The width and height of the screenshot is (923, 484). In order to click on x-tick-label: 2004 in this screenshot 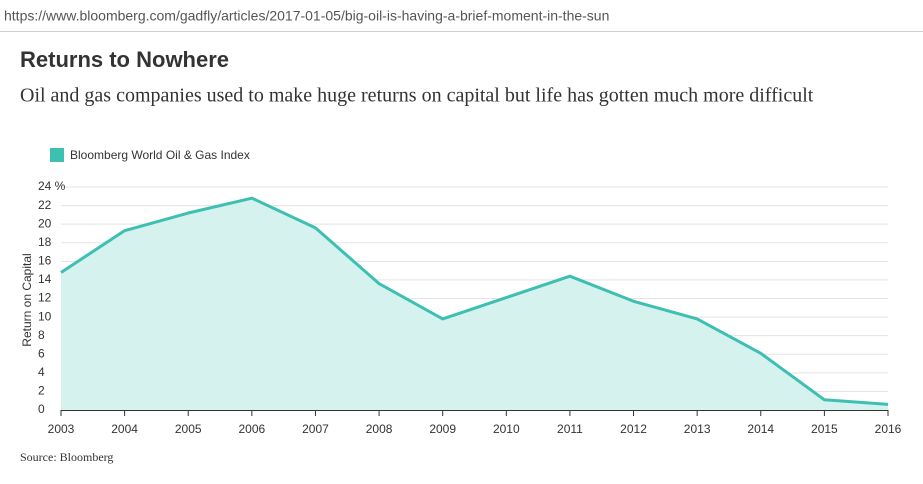, I will do `click(124, 429)`.